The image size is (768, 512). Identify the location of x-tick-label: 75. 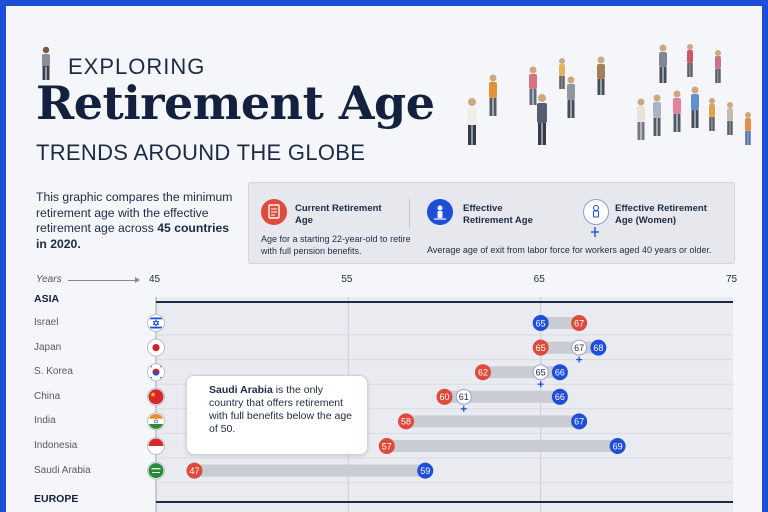
(732, 279).